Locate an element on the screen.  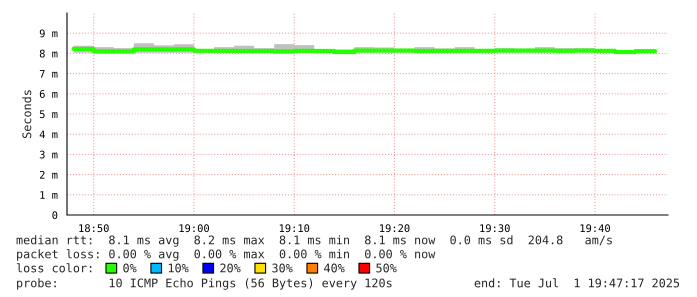
y-tick-label: 5 m is located at coordinates (49, 114).